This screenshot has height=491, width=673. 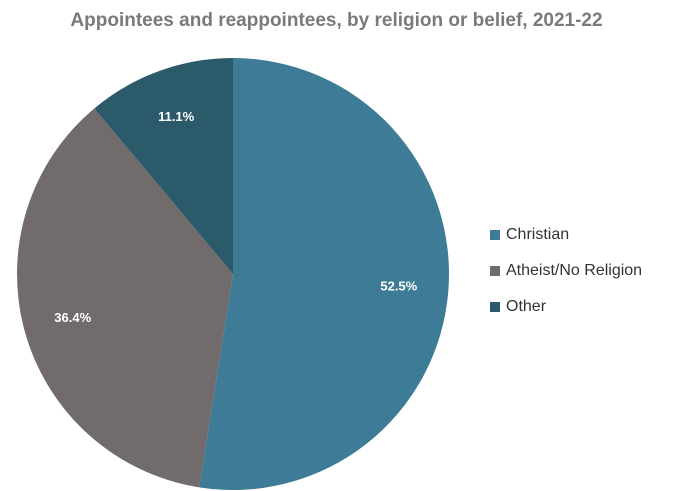 I want to click on pie-slice-other, so click(x=163, y=166).